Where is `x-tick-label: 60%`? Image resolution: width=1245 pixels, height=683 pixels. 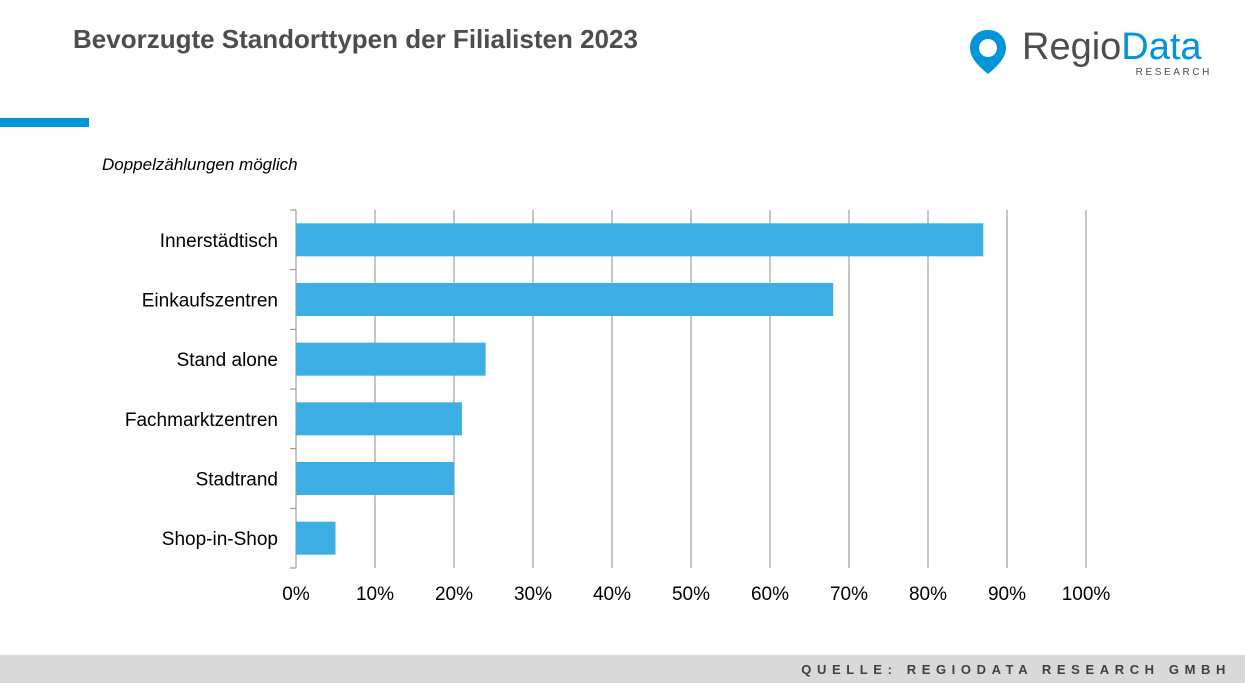 x-tick-label: 60% is located at coordinates (770, 594).